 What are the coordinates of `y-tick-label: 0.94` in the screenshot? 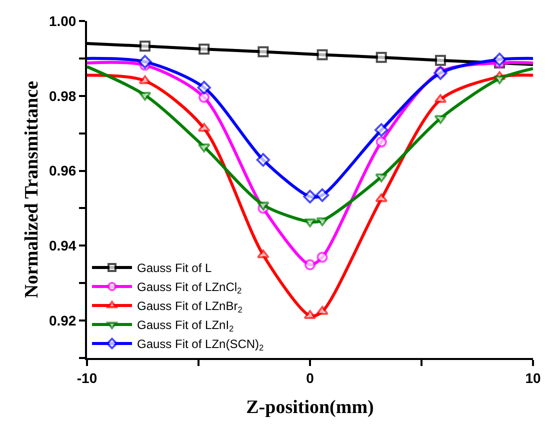 It's located at (62, 246).